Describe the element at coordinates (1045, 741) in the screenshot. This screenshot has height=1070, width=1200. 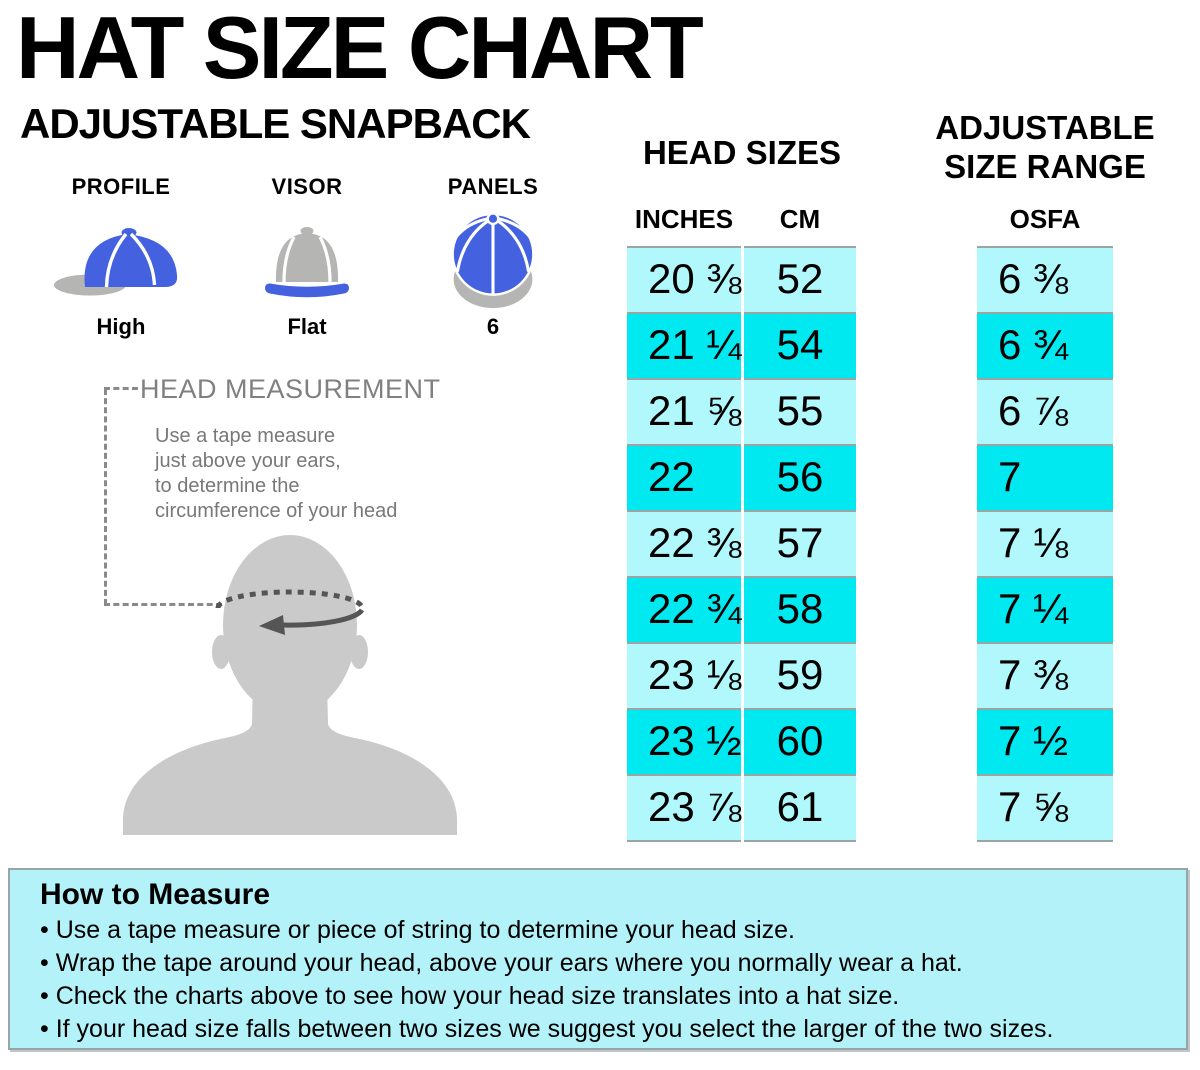
I see `table-cell-osfa: 7 ½` at that location.